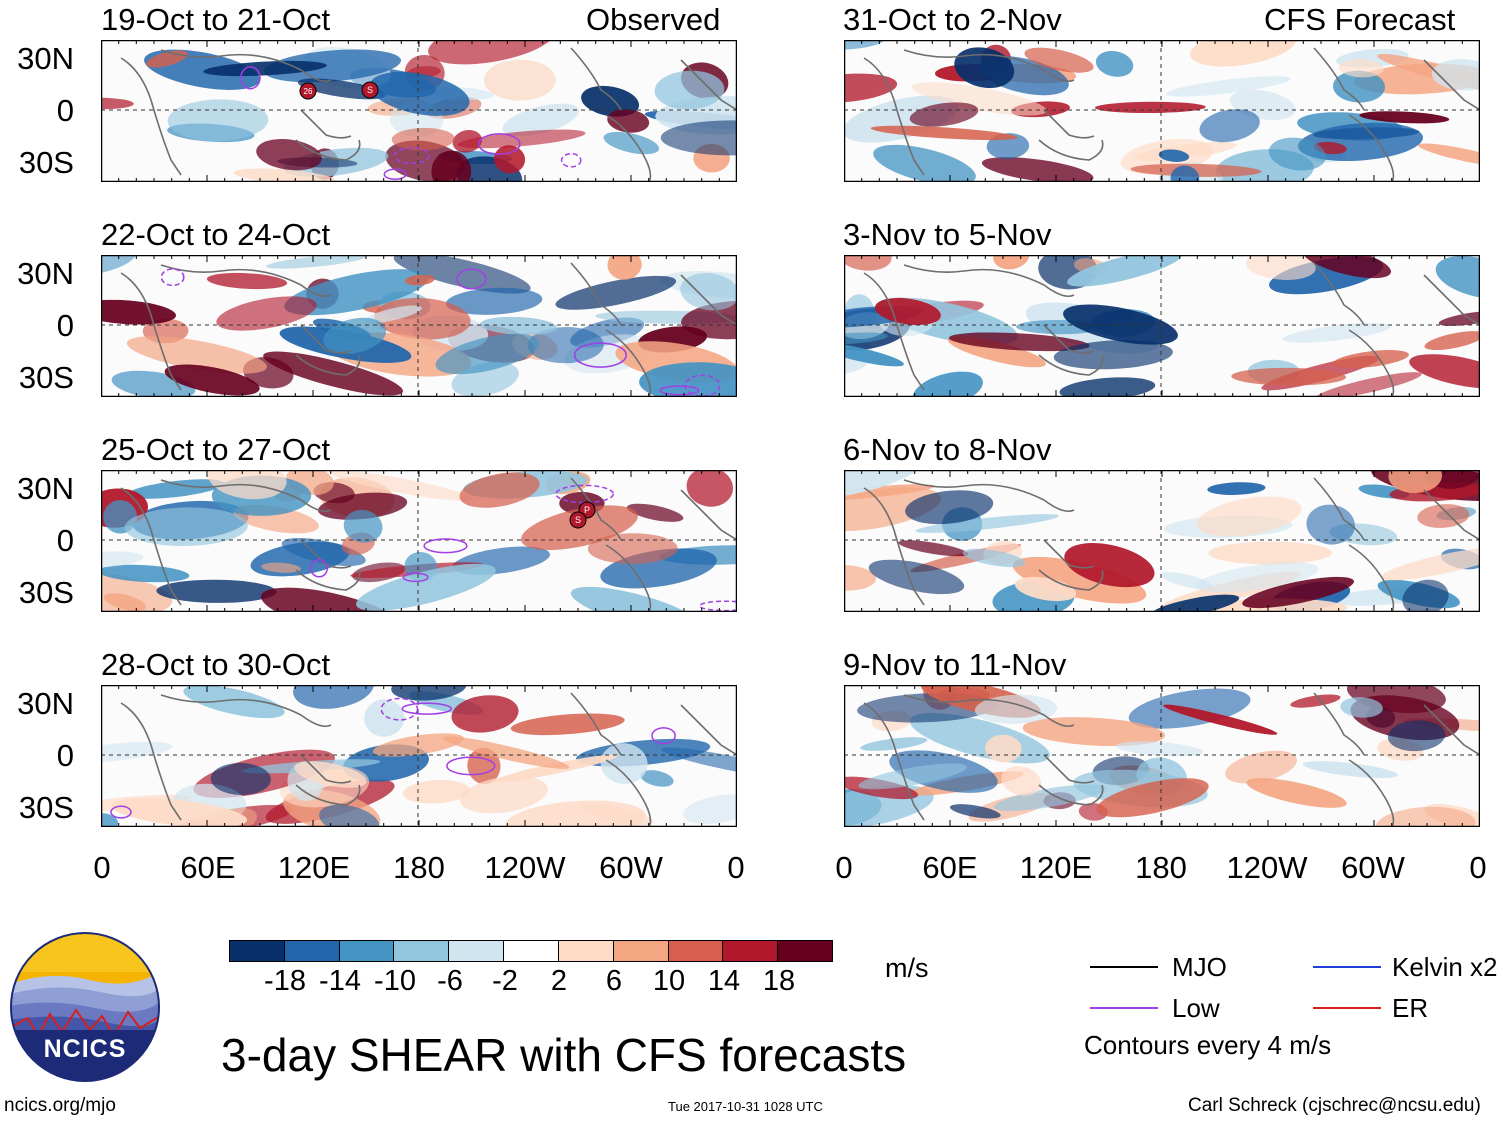 The height and width of the screenshot is (1121, 1510). Describe the element at coordinates (60, 1105) in the screenshot. I see `footer-url: ncics.org/mjo` at that location.